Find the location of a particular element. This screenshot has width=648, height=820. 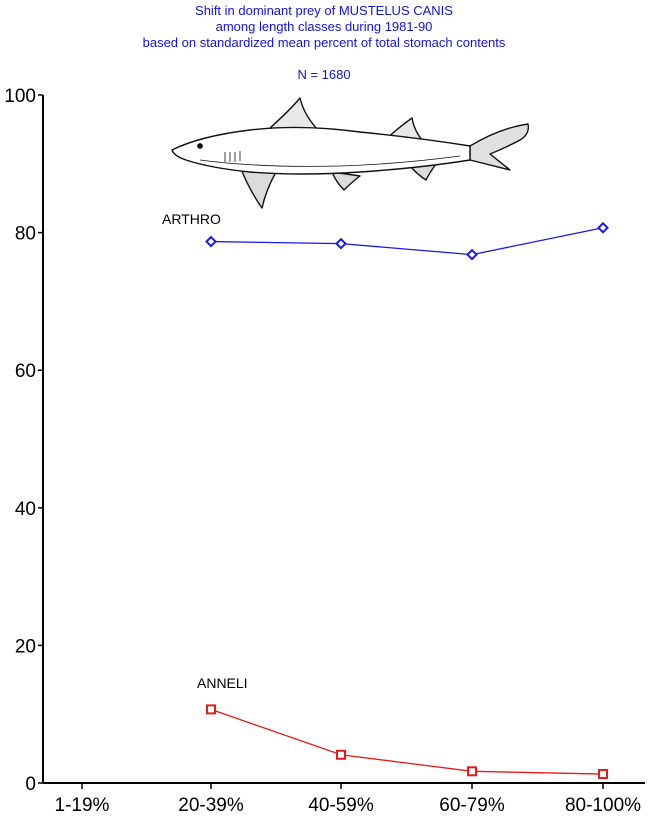

y-tick-label: 20 is located at coordinates (25, 646).